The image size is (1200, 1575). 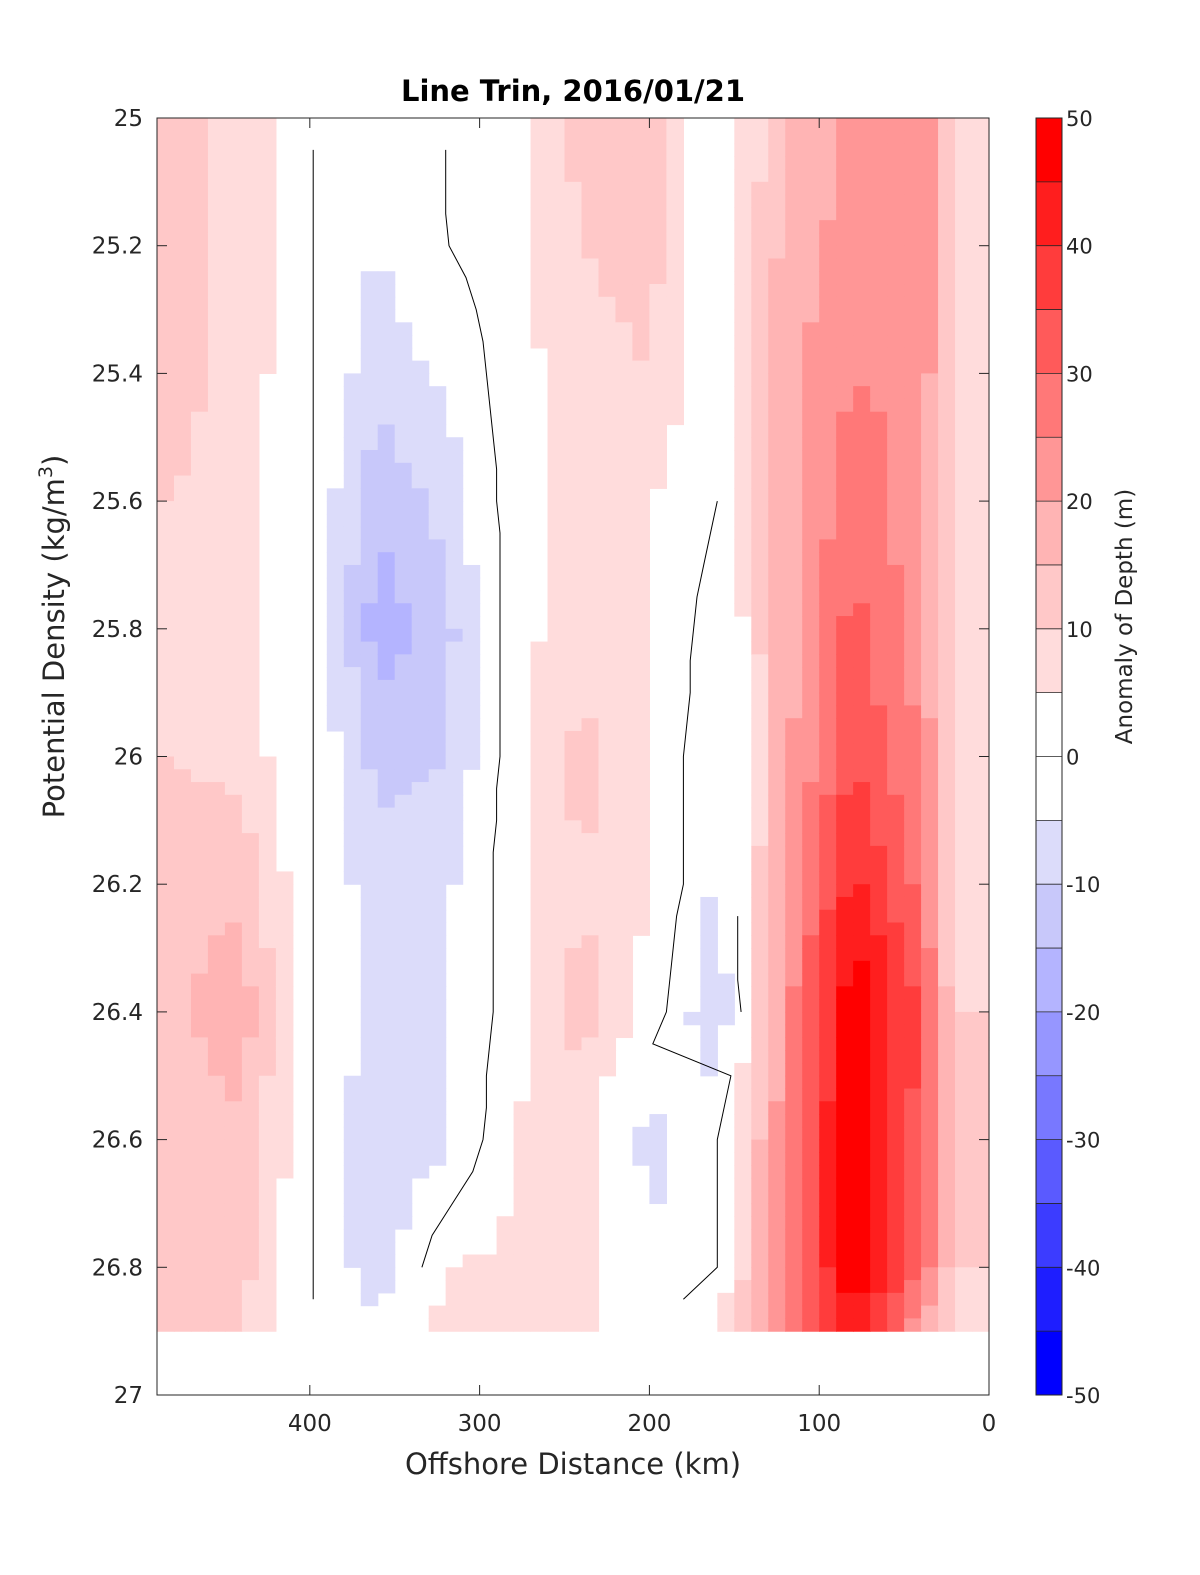 What do you see at coordinates (1049, 150) in the screenshot?
I see `colorbar-segment` at bounding box center [1049, 150].